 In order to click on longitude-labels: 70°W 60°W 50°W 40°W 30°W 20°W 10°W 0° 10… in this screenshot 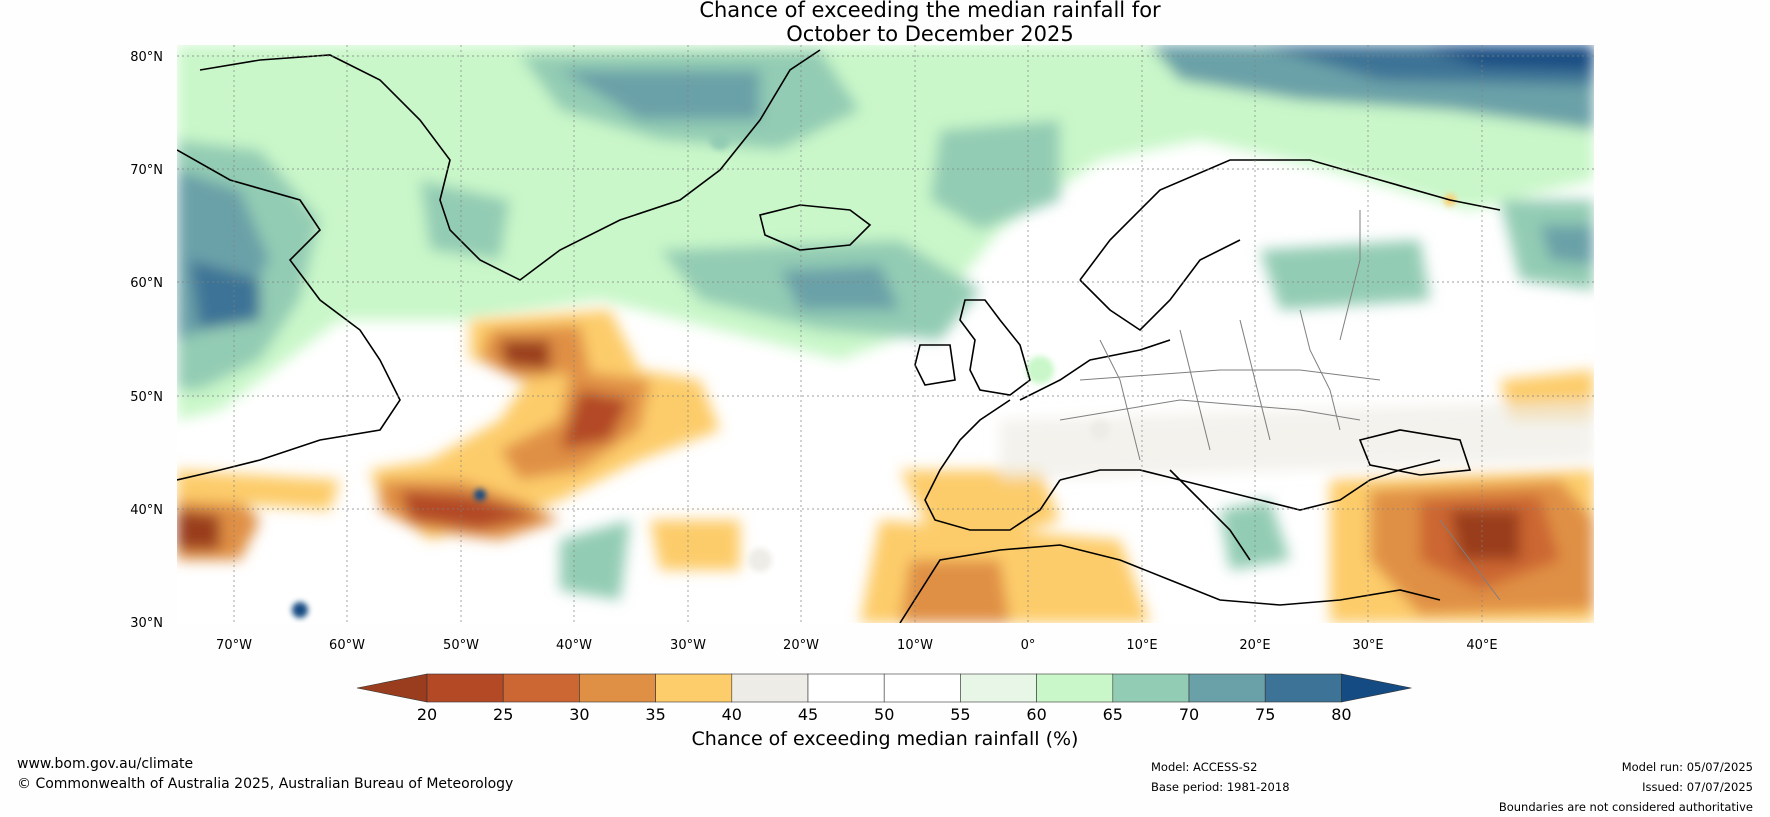, I will do `click(857, 645)`.